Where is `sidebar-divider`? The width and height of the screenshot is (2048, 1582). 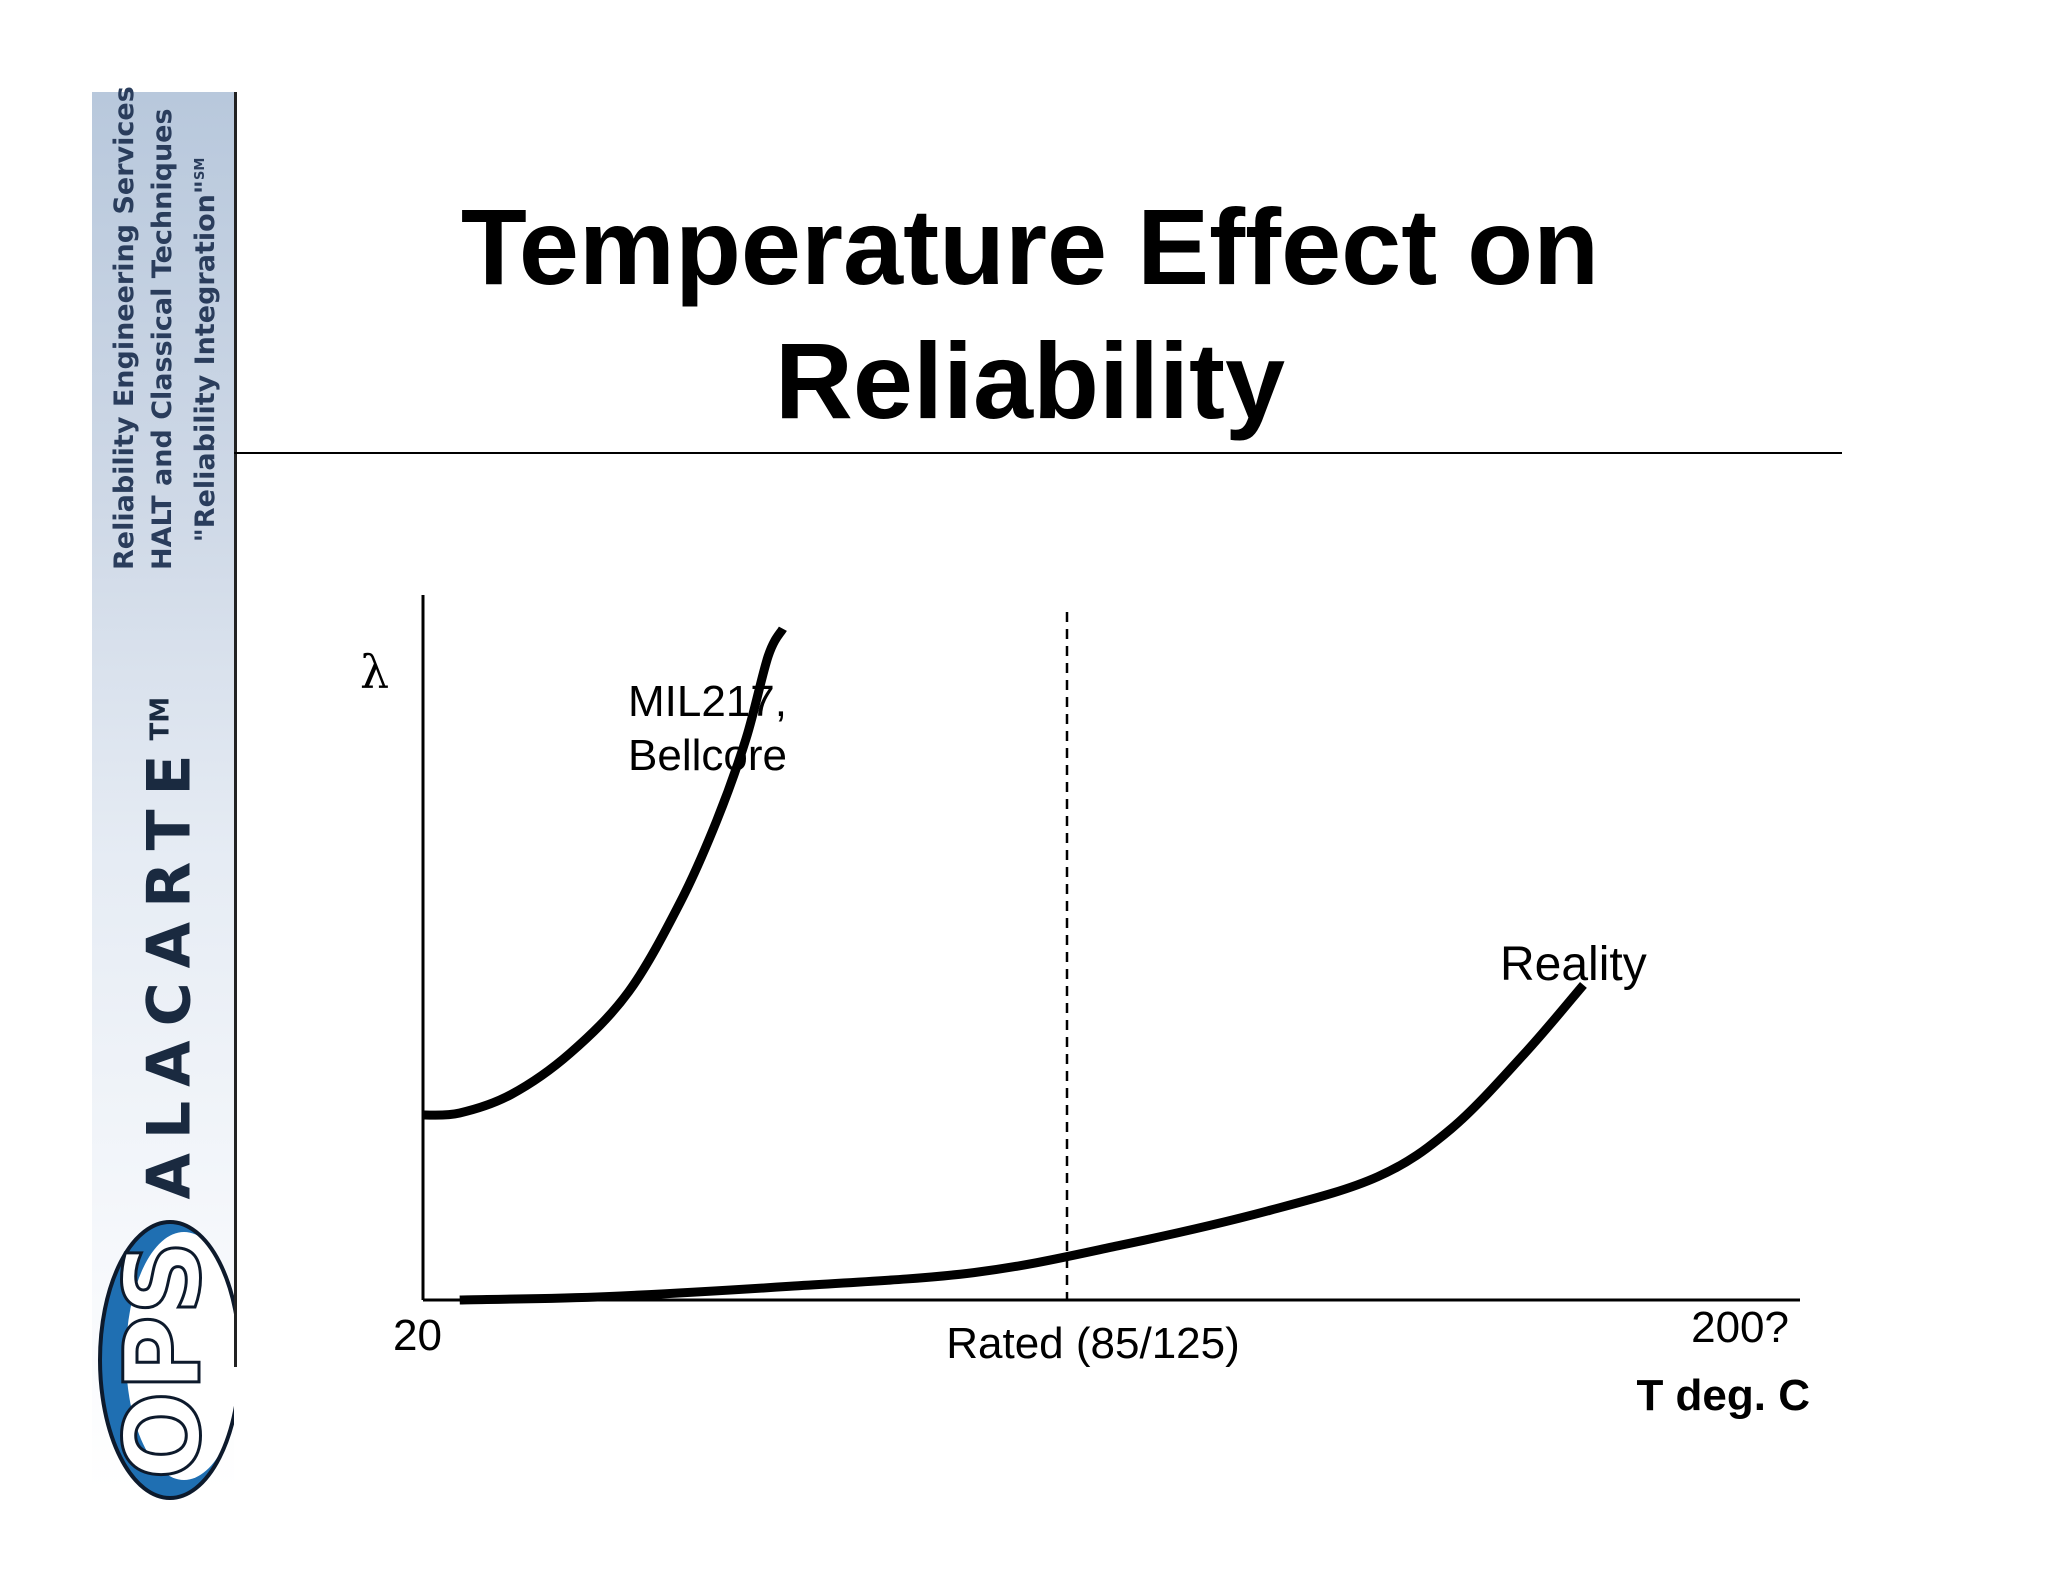
sidebar-divider is located at coordinates (235, 729).